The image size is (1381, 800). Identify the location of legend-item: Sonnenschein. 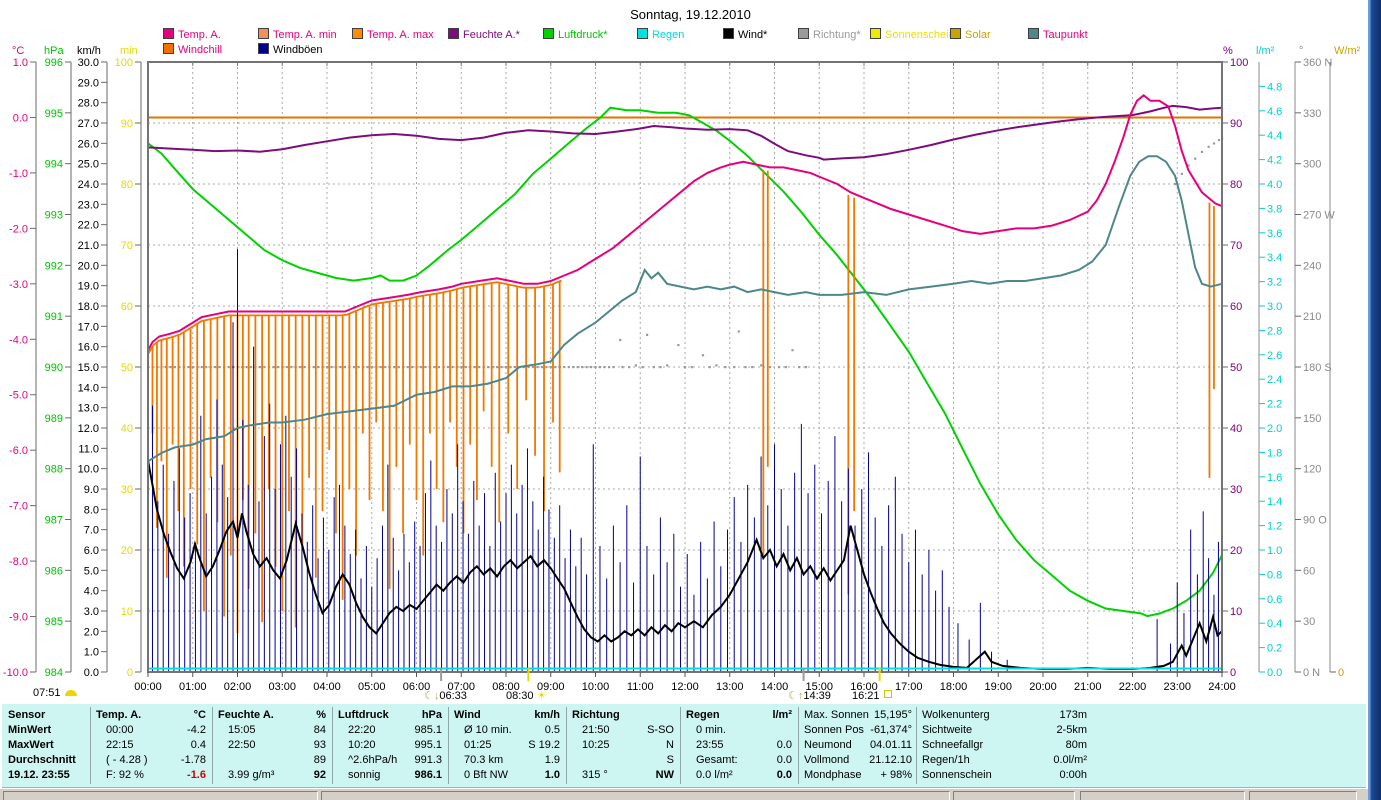
(912, 34).